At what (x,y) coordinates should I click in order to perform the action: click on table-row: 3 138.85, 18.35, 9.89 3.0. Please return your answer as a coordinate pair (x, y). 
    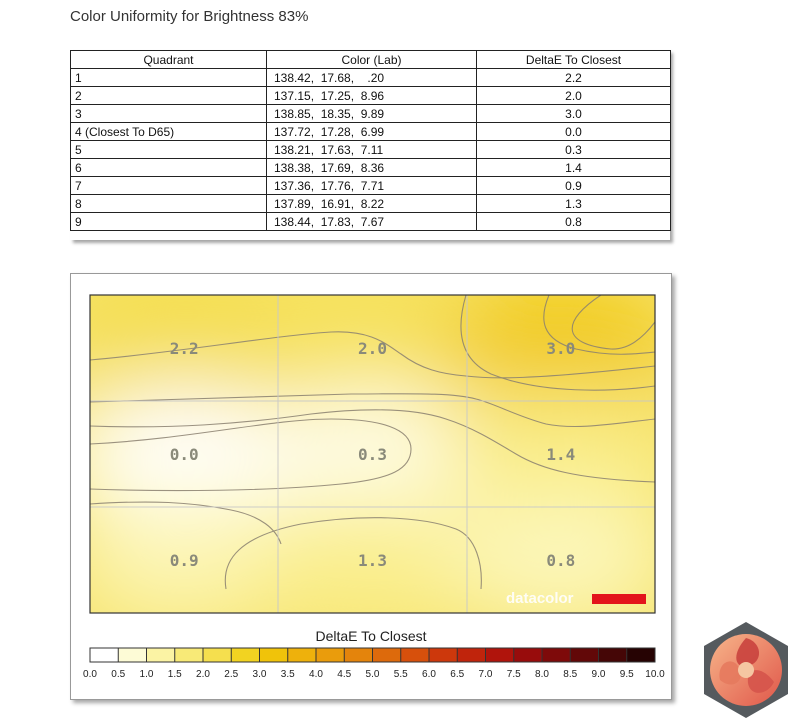
    Looking at the image, I should click on (370, 113).